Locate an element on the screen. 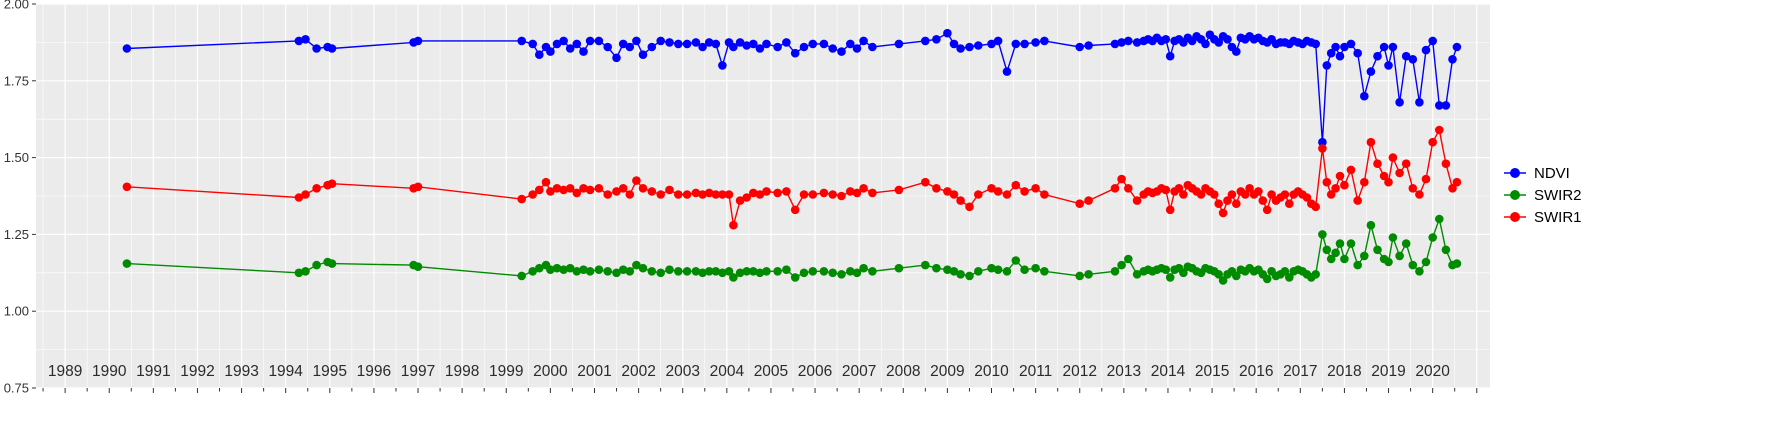  y-tick-label: 2.00 is located at coordinates (16, 6).